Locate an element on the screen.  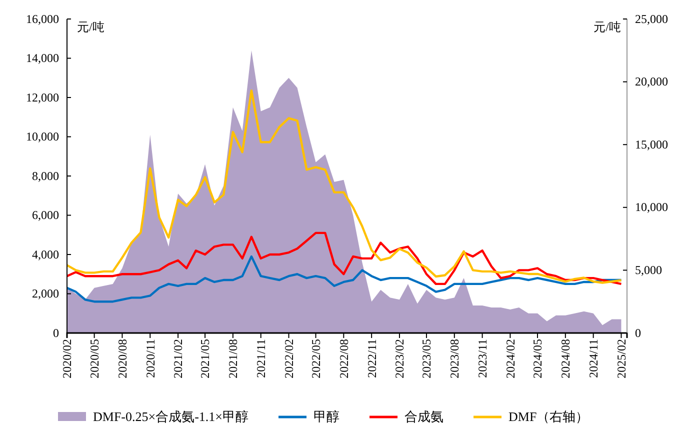
x-tick-label: 2021/08 is located at coordinates (233, 358).